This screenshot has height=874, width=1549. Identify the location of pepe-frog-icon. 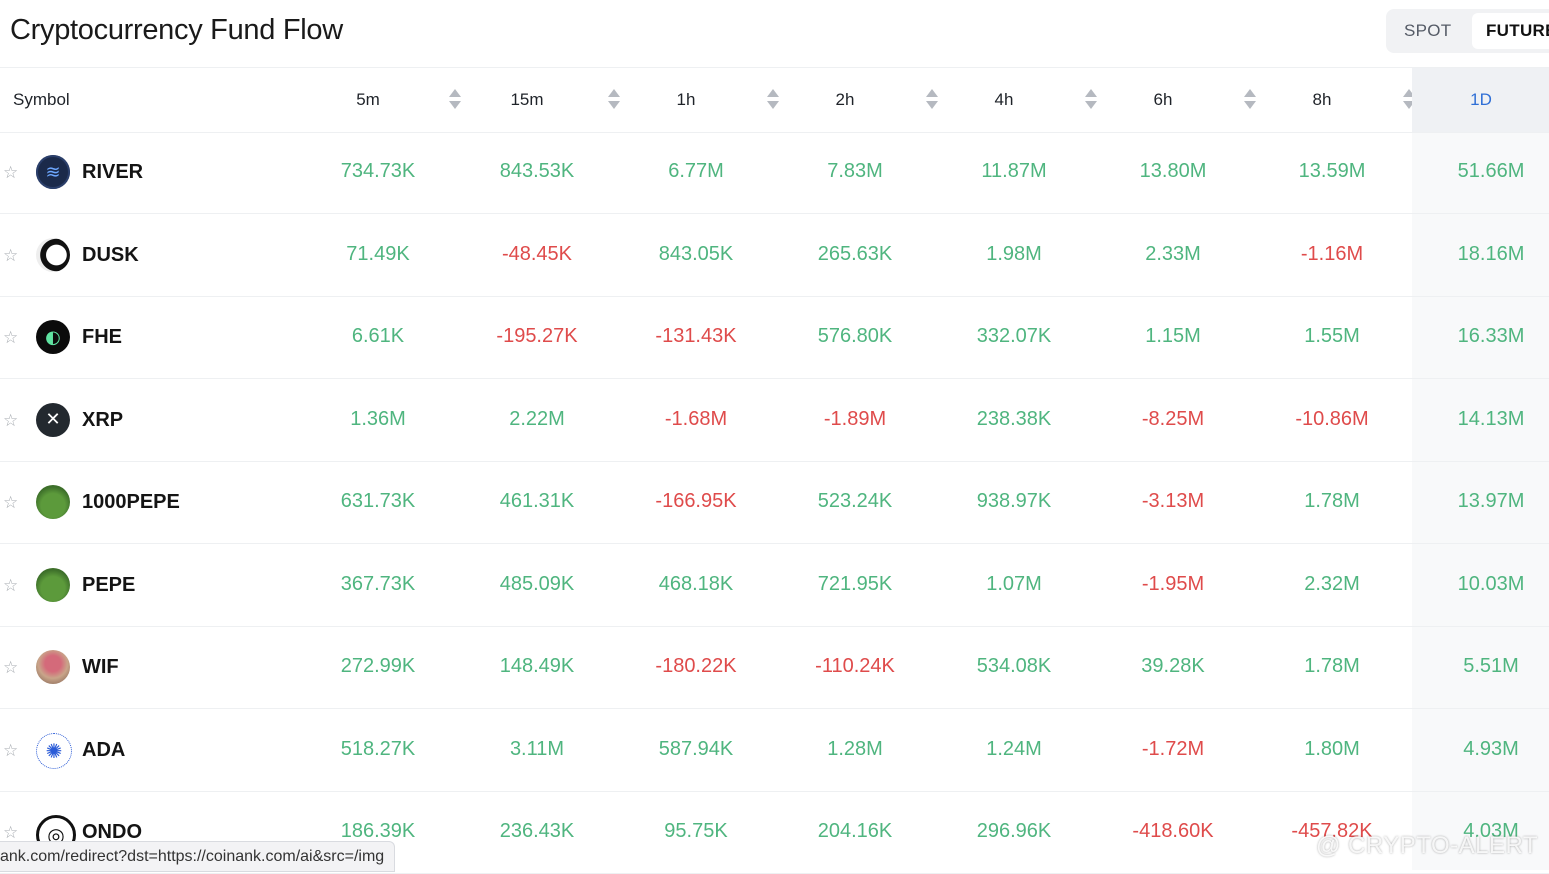
(53, 502).